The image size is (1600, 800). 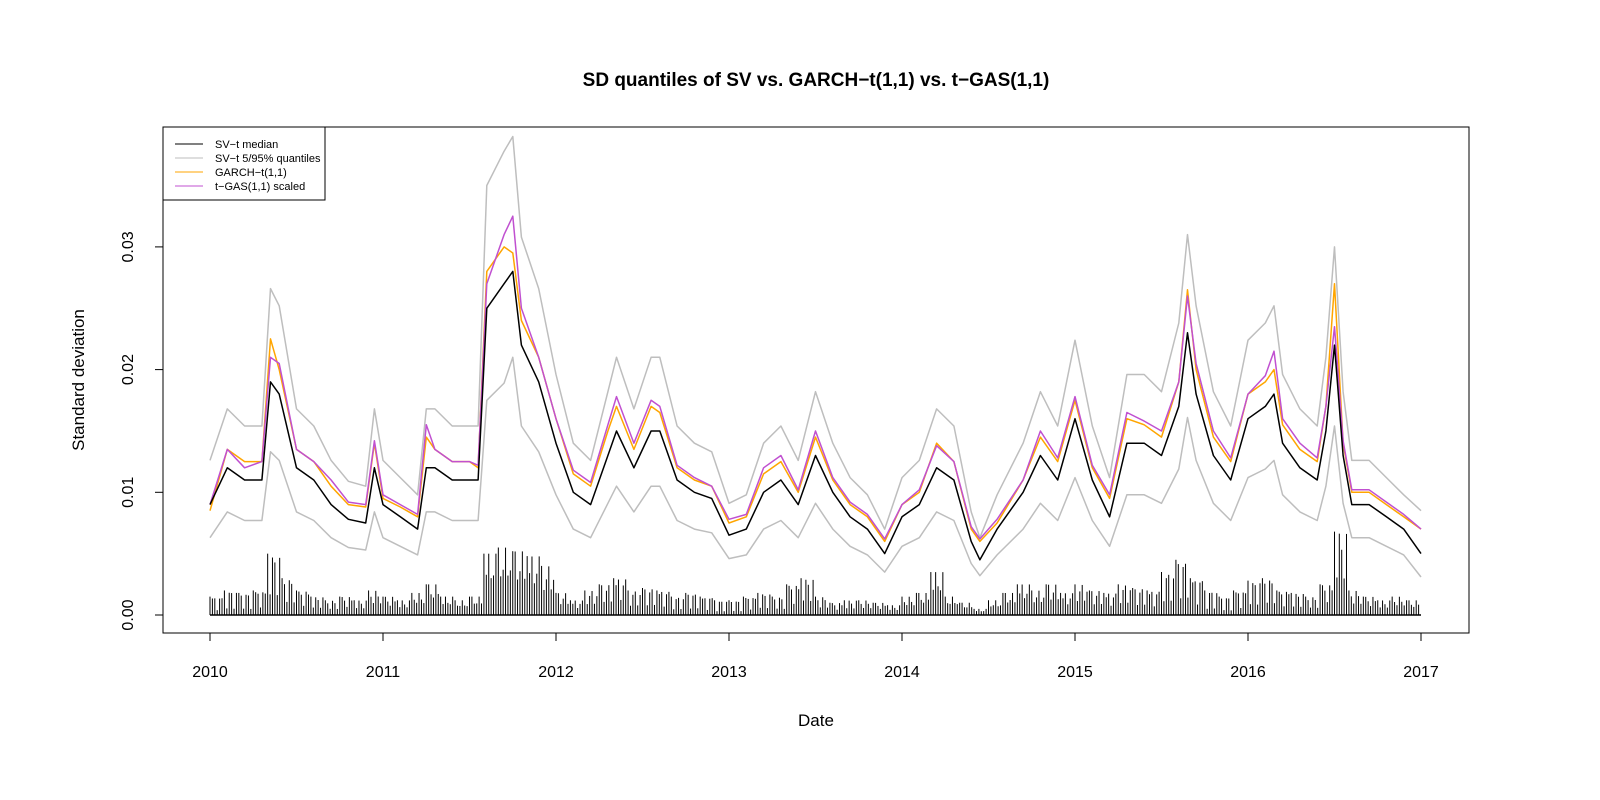 I want to click on legend-label-gas: t−GAS(1,1) scaled, so click(x=260, y=187).